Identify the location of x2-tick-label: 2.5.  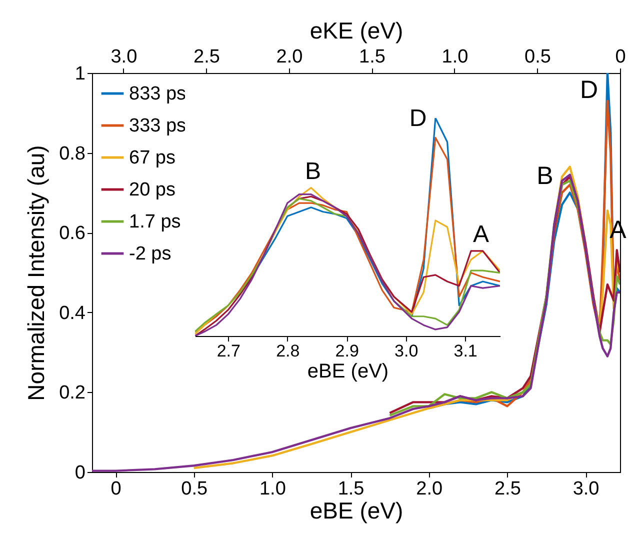
(206, 57).